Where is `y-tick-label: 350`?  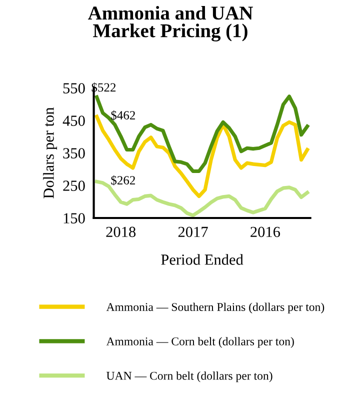 y-tick-label: 350 is located at coordinates (74, 153).